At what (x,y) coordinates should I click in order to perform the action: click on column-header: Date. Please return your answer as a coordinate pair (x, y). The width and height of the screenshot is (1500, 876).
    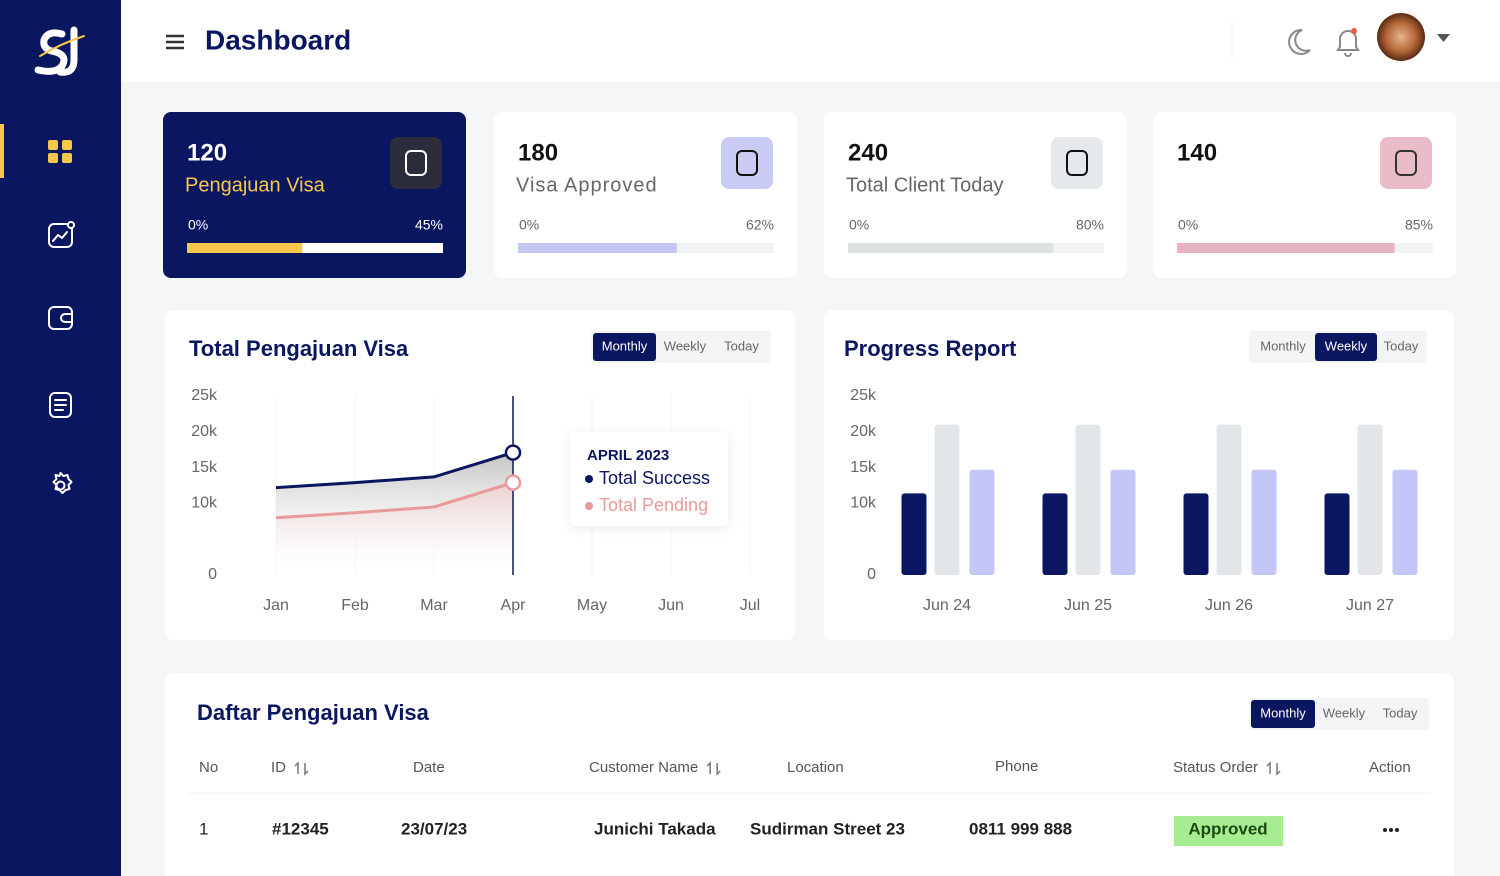
    Looking at the image, I should click on (429, 767).